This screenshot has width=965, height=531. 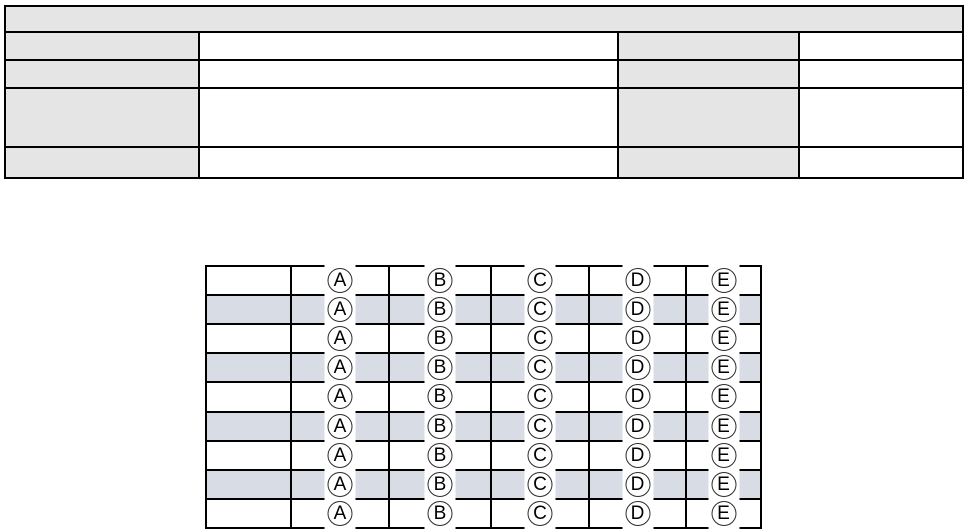 What do you see at coordinates (484, 19) in the screenshot?
I see `form-banner-row` at bounding box center [484, 19].